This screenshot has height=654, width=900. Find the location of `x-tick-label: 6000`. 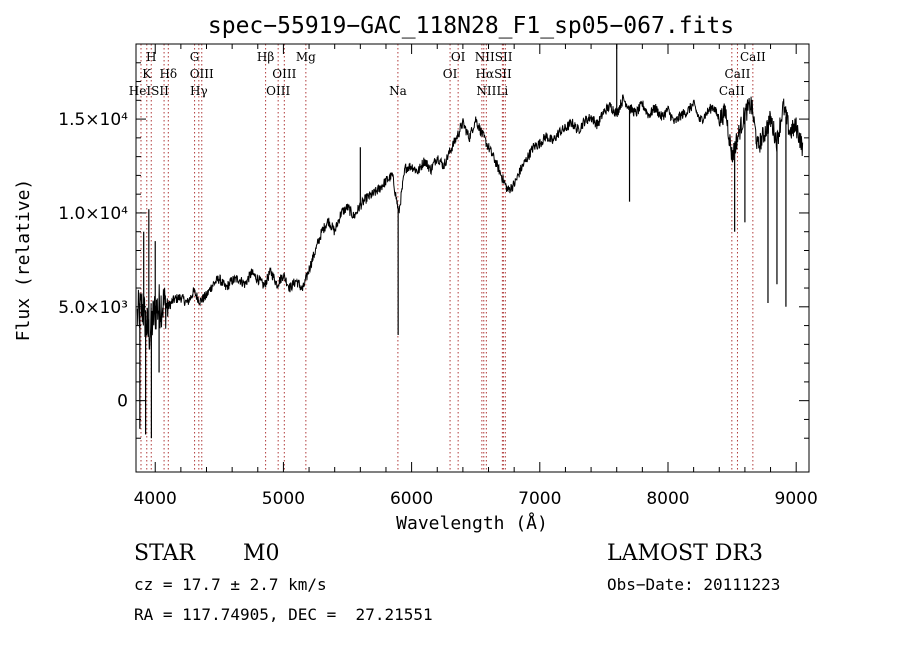

x-tick-label: 6000 is located at coordinates (411, 499).